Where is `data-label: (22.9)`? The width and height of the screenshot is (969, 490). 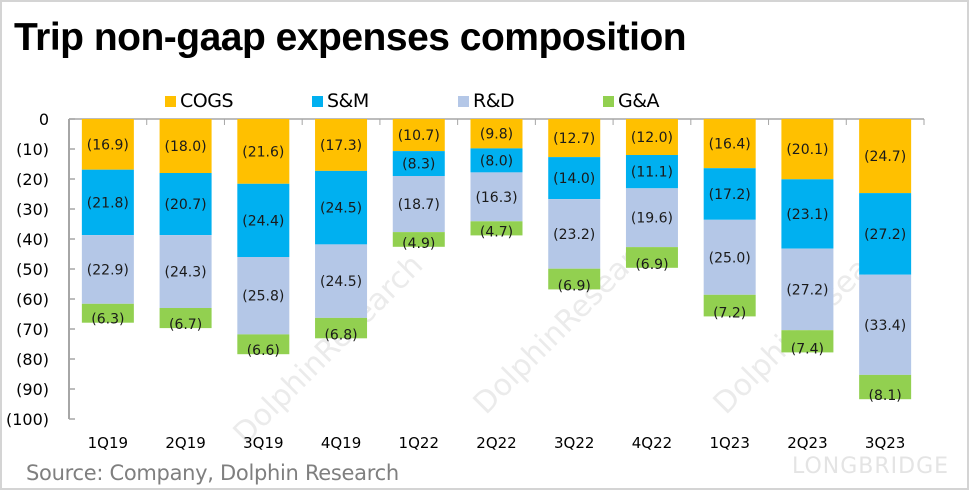
data-label: (22.9) is located at coordinates (108, 270).